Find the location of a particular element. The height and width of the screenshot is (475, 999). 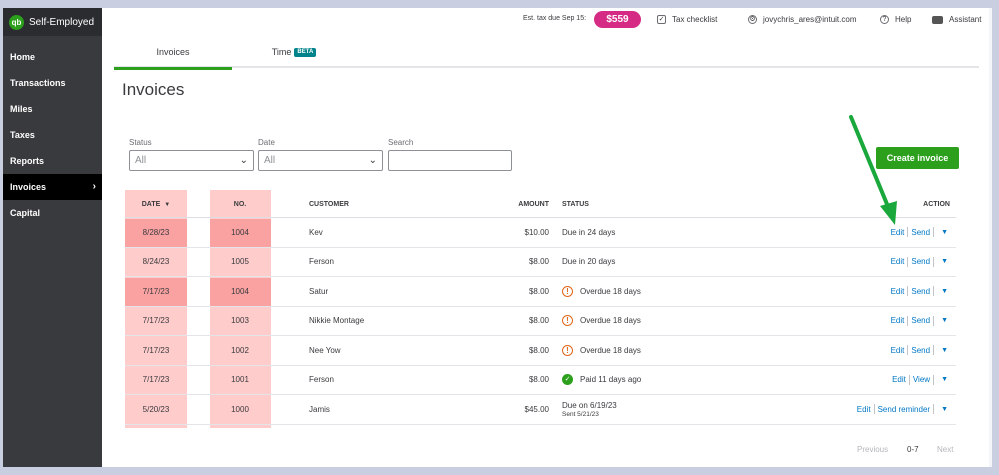

invoice-number-cell: 1004 is located at coordinates (240, 232).